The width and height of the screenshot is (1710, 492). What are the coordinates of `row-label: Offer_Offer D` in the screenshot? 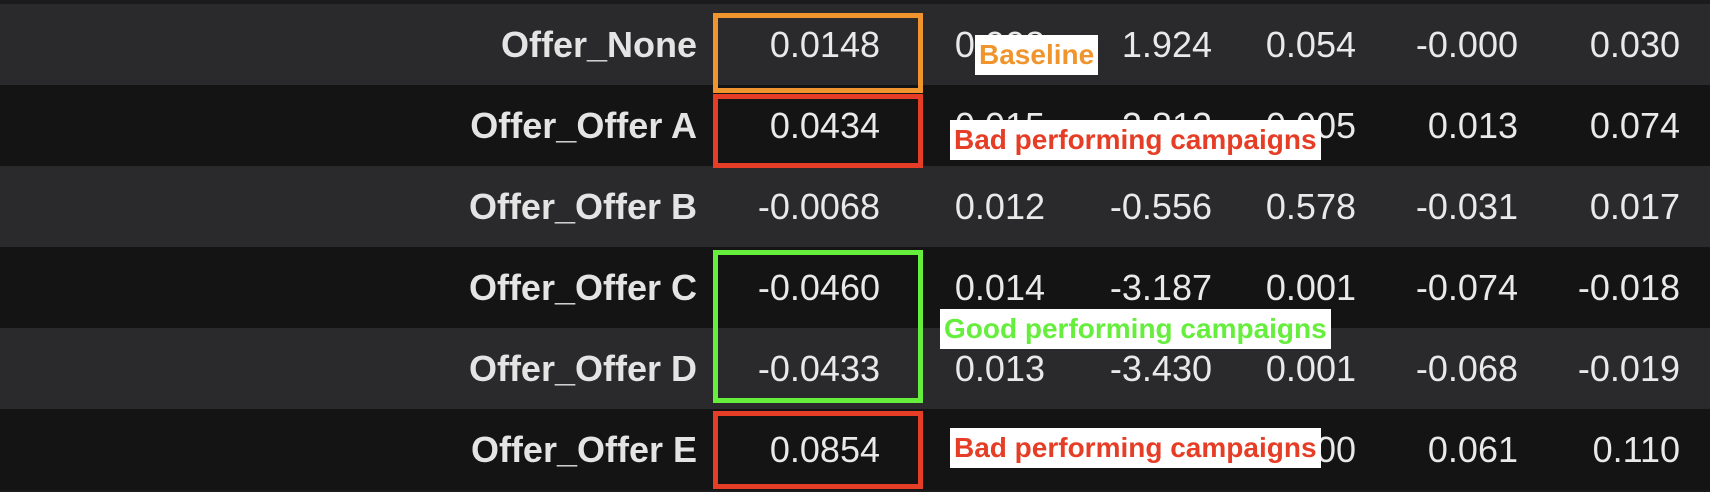 It's located at (582, 368).